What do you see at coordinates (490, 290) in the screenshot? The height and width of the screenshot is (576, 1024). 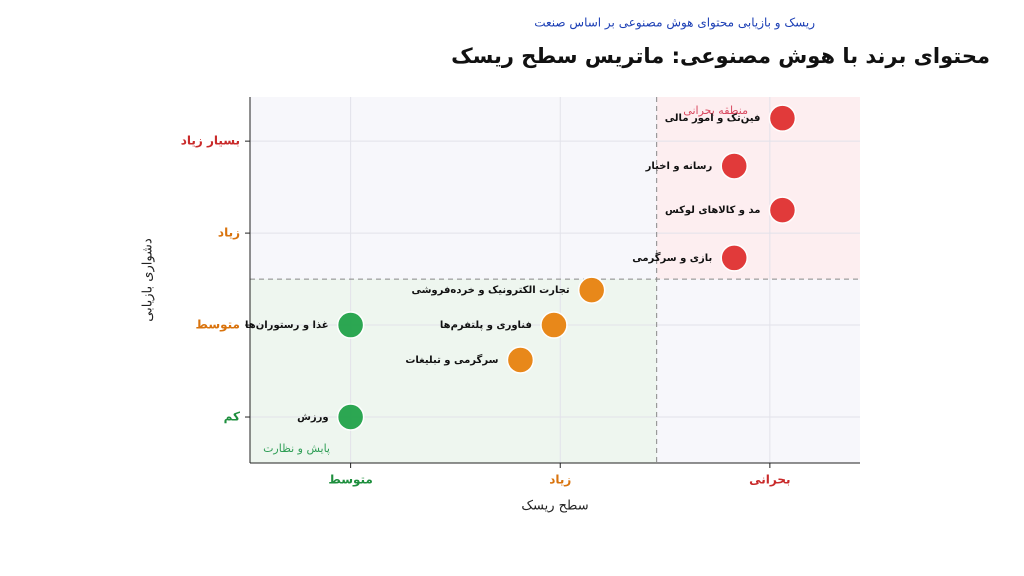 I see `point-label: تجارت الکترونیک و خرده‌فروشی` at bounding box center [490, 290].